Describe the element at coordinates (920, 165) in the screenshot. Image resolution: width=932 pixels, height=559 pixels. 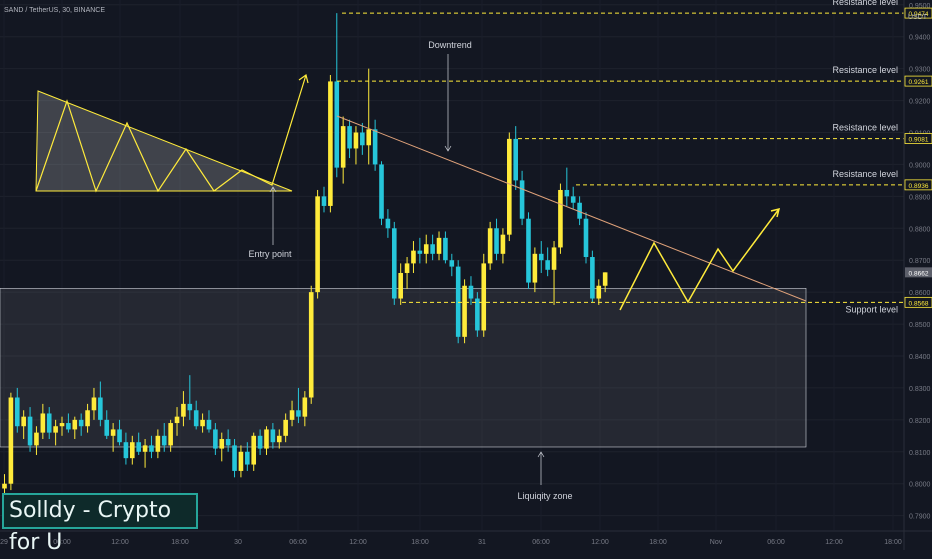
I see `y-tick-label: 0.9000` at that location.